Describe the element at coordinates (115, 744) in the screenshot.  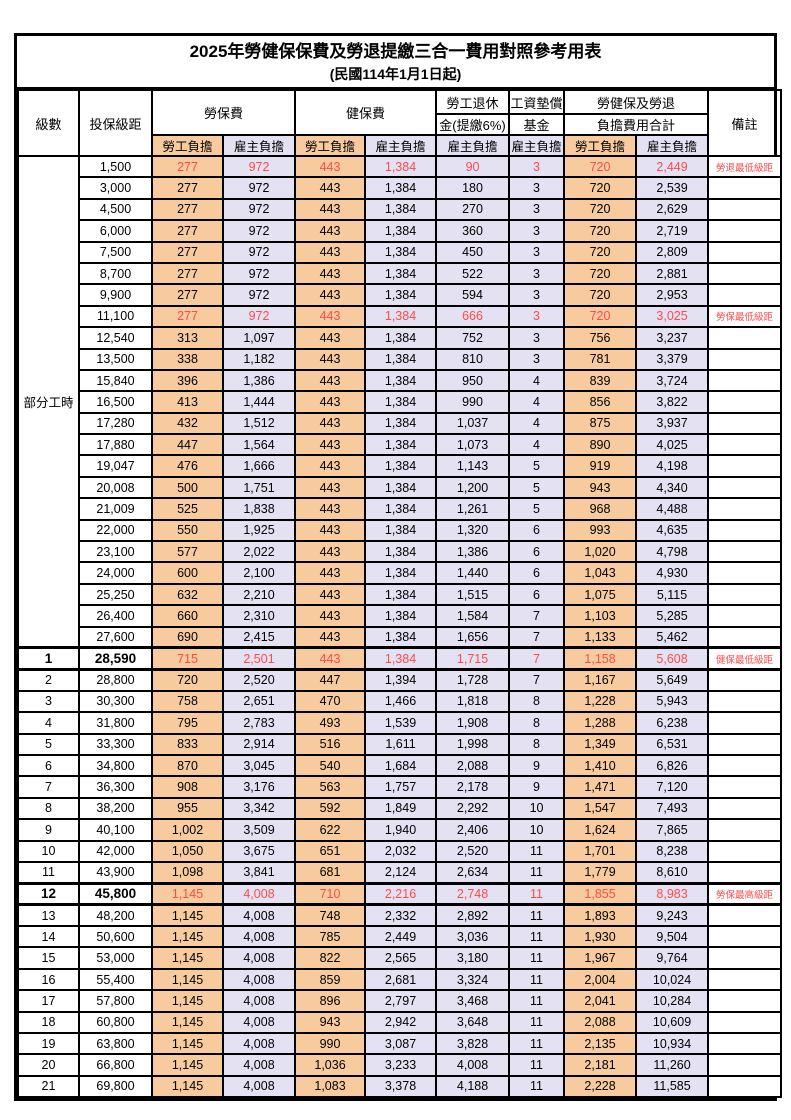
I see `cell-salary: 33,300` at that location.